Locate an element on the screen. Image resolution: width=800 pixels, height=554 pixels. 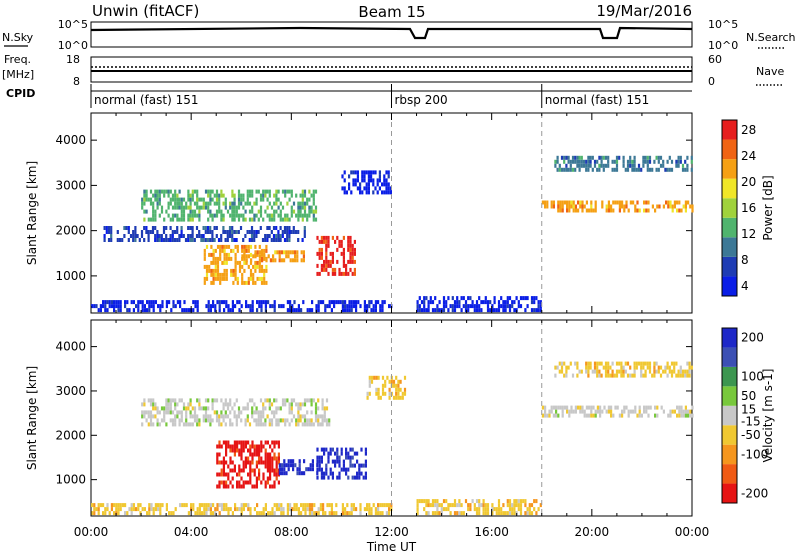
x-tick-label-0: 00:00 is located at coordinates (91, 532).